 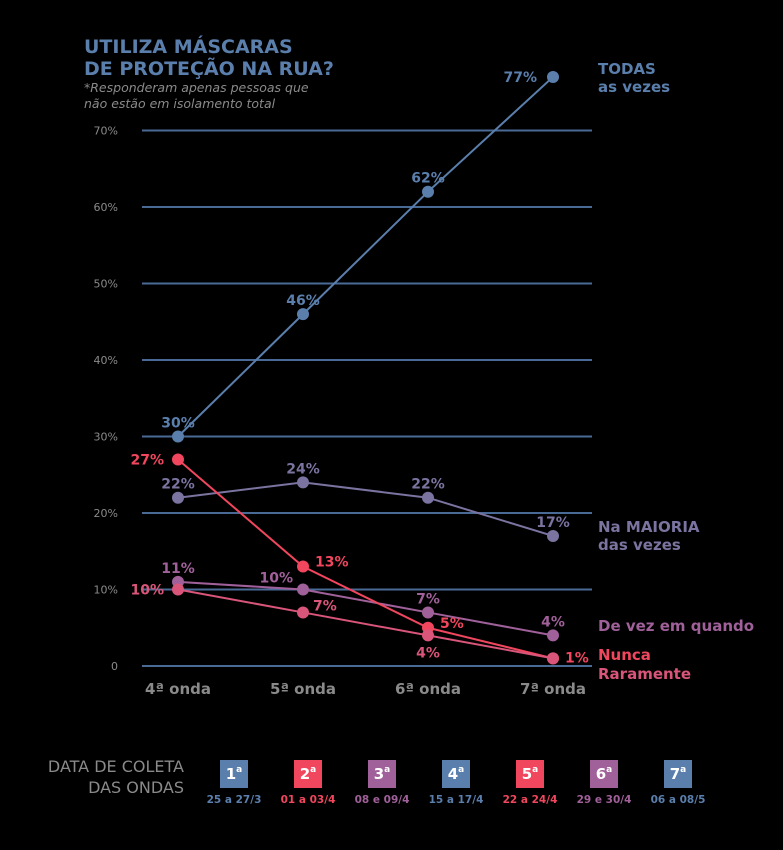 What do you see at coordinates (303, 689) in the screenshot?
I see `x-tick-label: 5ª onda` at bounding box center [303, 689].